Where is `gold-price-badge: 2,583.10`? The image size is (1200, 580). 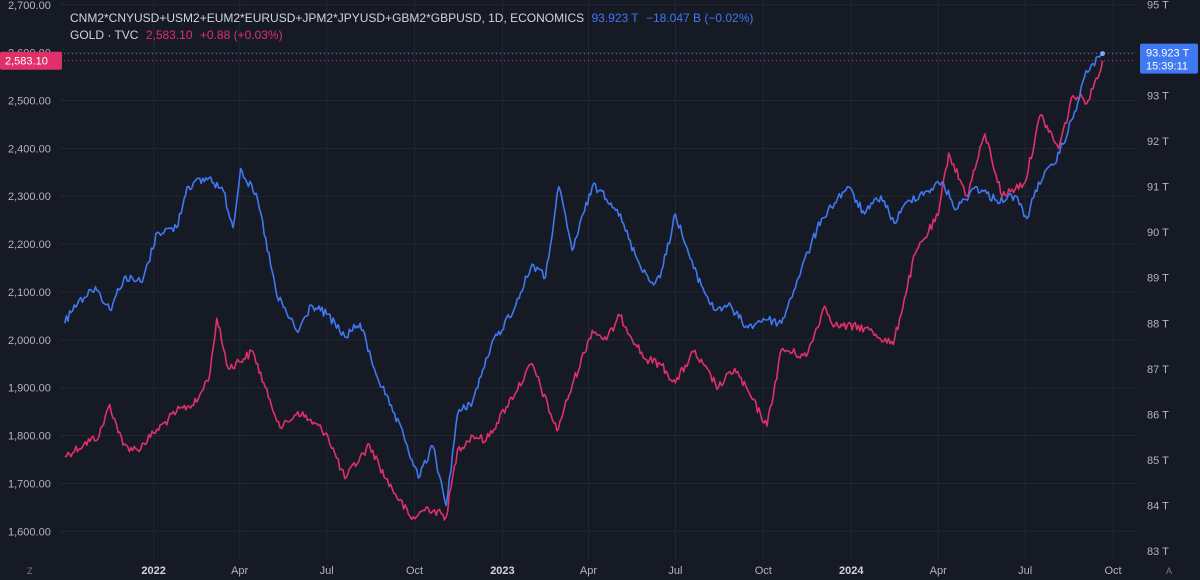
gold-price-badge: 2,583.10 is located at coordinates (31, 60).